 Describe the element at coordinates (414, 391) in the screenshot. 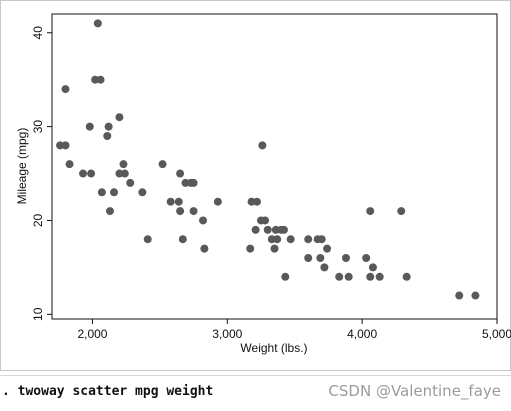

I see `watermark-text: CSDN @Valentine_faye` at that location.